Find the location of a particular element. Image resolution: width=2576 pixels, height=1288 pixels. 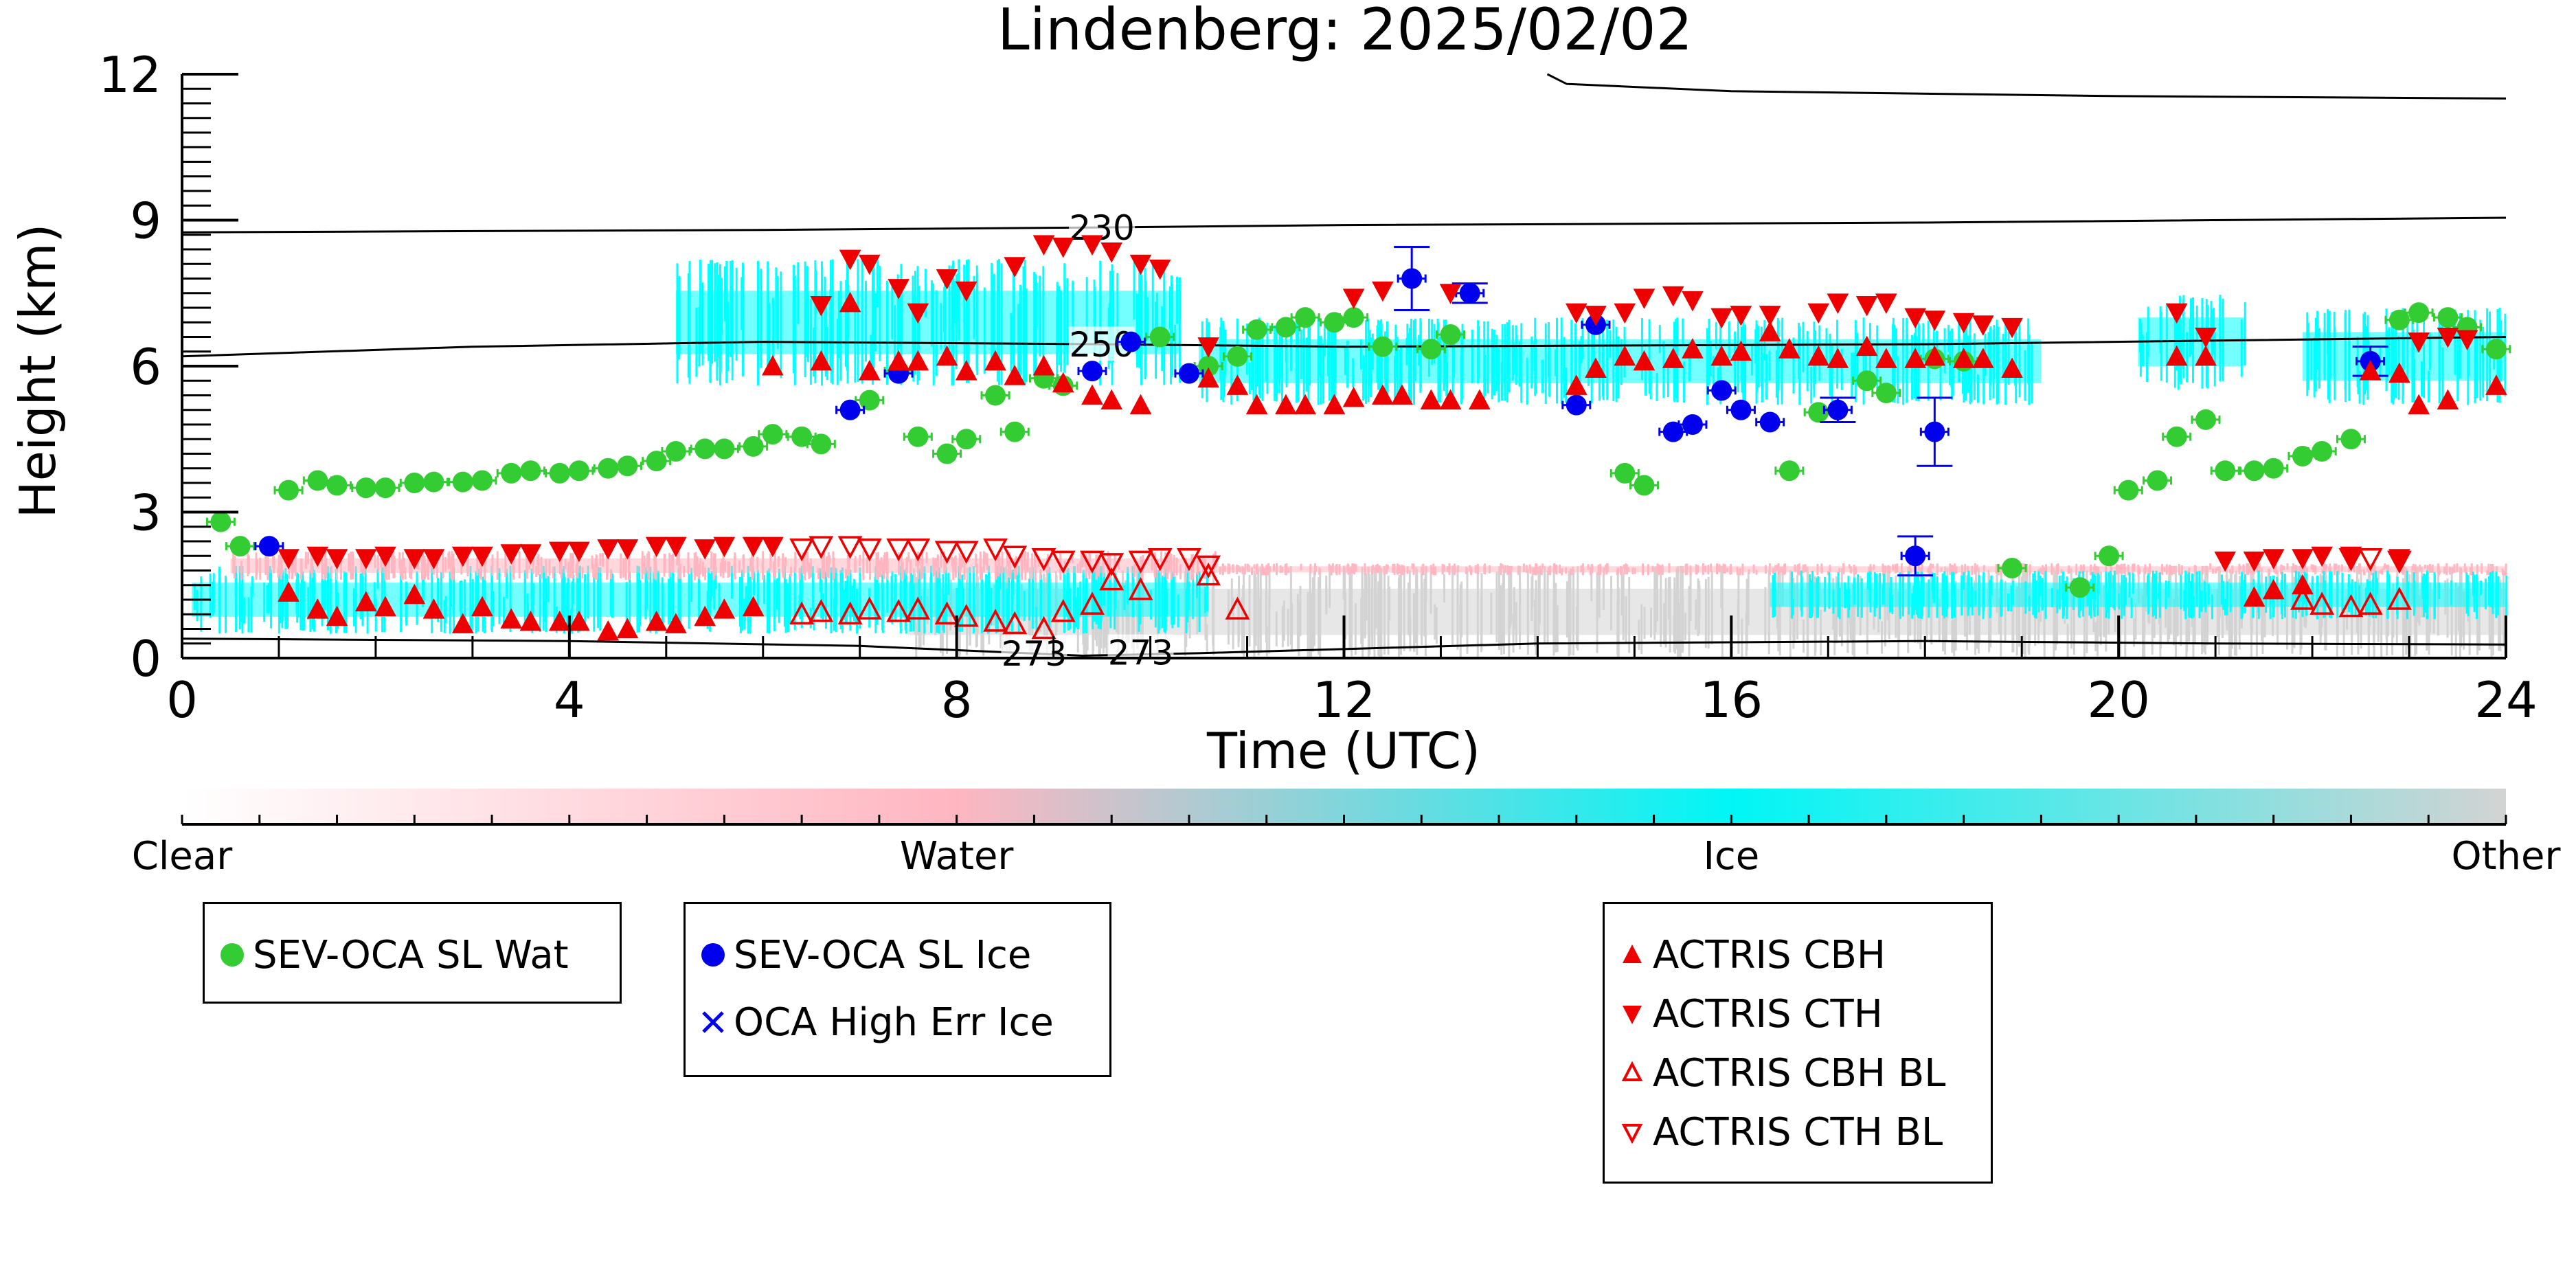

legend-label-oca-high-err-ice: OCA High Err Ice is located at coordinates (894, 1022).